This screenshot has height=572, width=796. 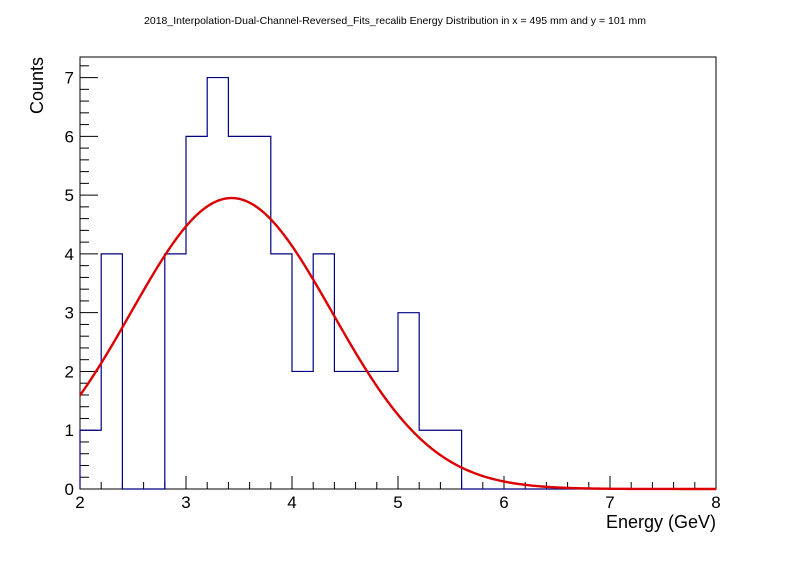 I want to click on x-tick-label: 4, so click(x=291, y=502).